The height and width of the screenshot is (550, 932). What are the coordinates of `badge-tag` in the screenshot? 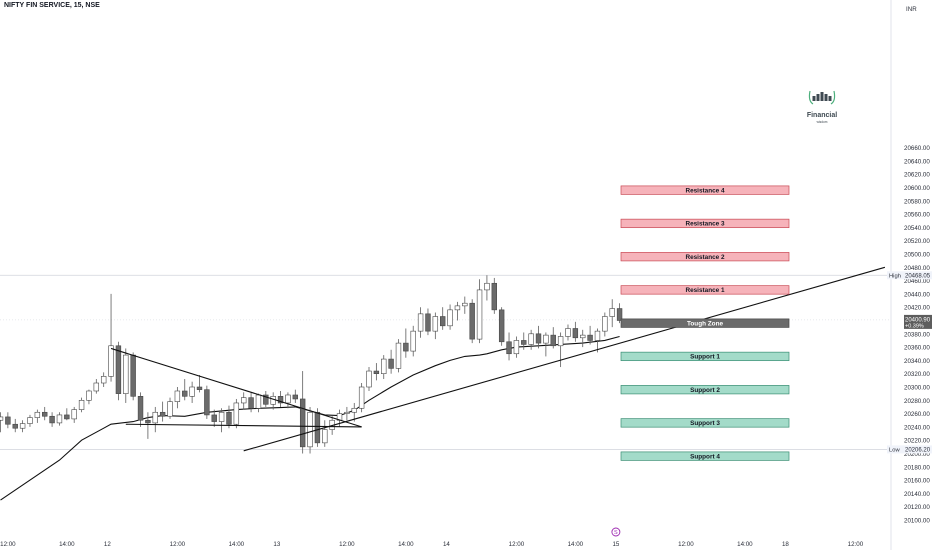 It's located at (895, 449).